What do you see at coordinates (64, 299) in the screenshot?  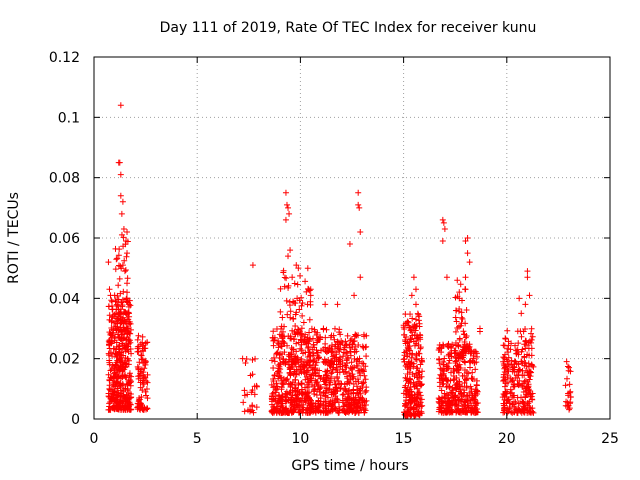 I see `y-tick-label: 0.04` at bounding box center [64, 299].